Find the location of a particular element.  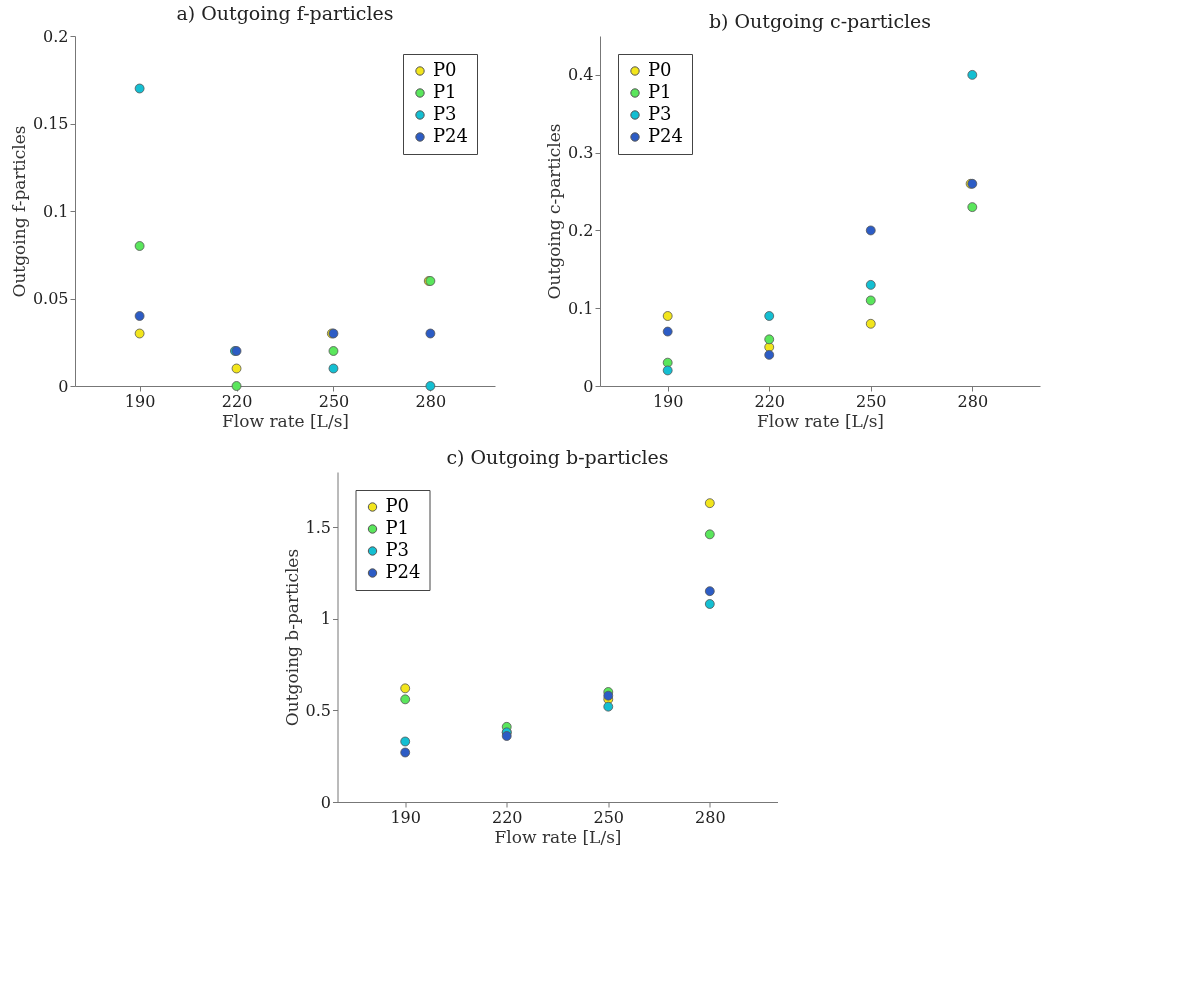

y-tick-label: 0.3 is located at coordinates (581, 153).